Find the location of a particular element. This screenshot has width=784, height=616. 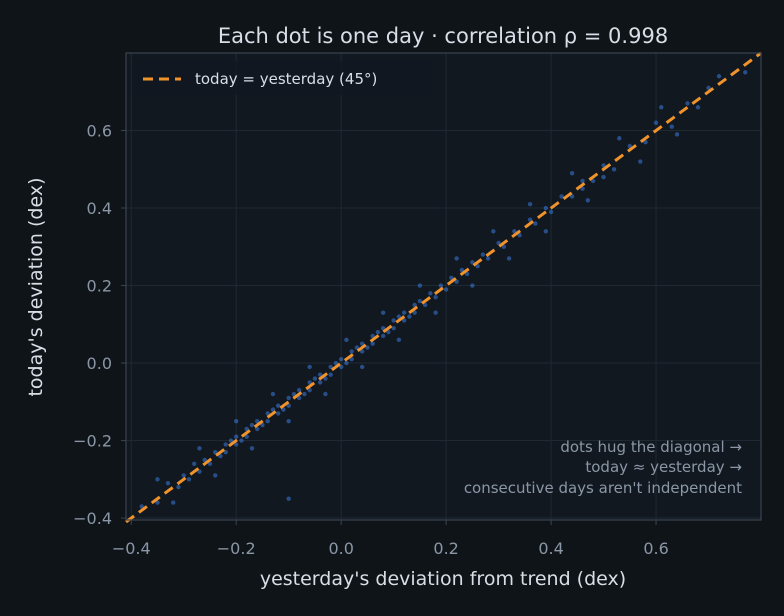

y-tick-label: −0.4 is located at coordinates (92, 518).